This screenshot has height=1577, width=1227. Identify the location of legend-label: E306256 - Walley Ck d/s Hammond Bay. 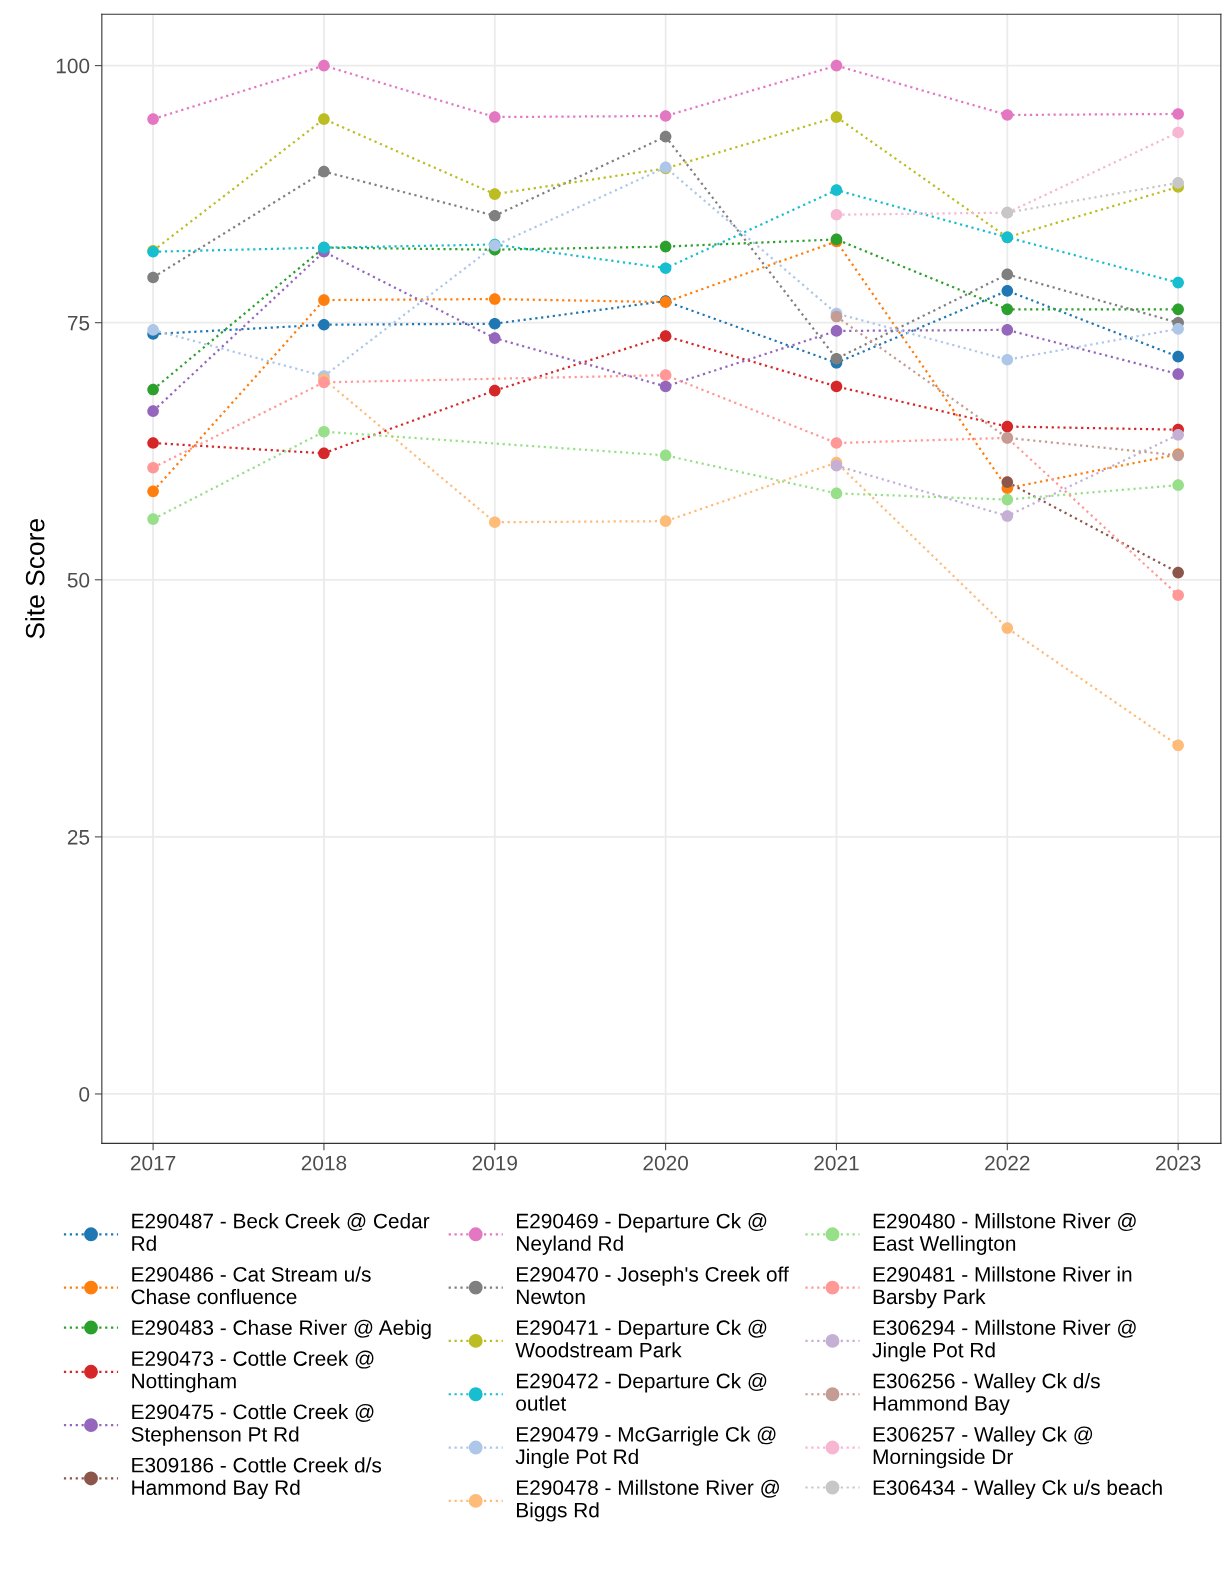
(986, 1394).